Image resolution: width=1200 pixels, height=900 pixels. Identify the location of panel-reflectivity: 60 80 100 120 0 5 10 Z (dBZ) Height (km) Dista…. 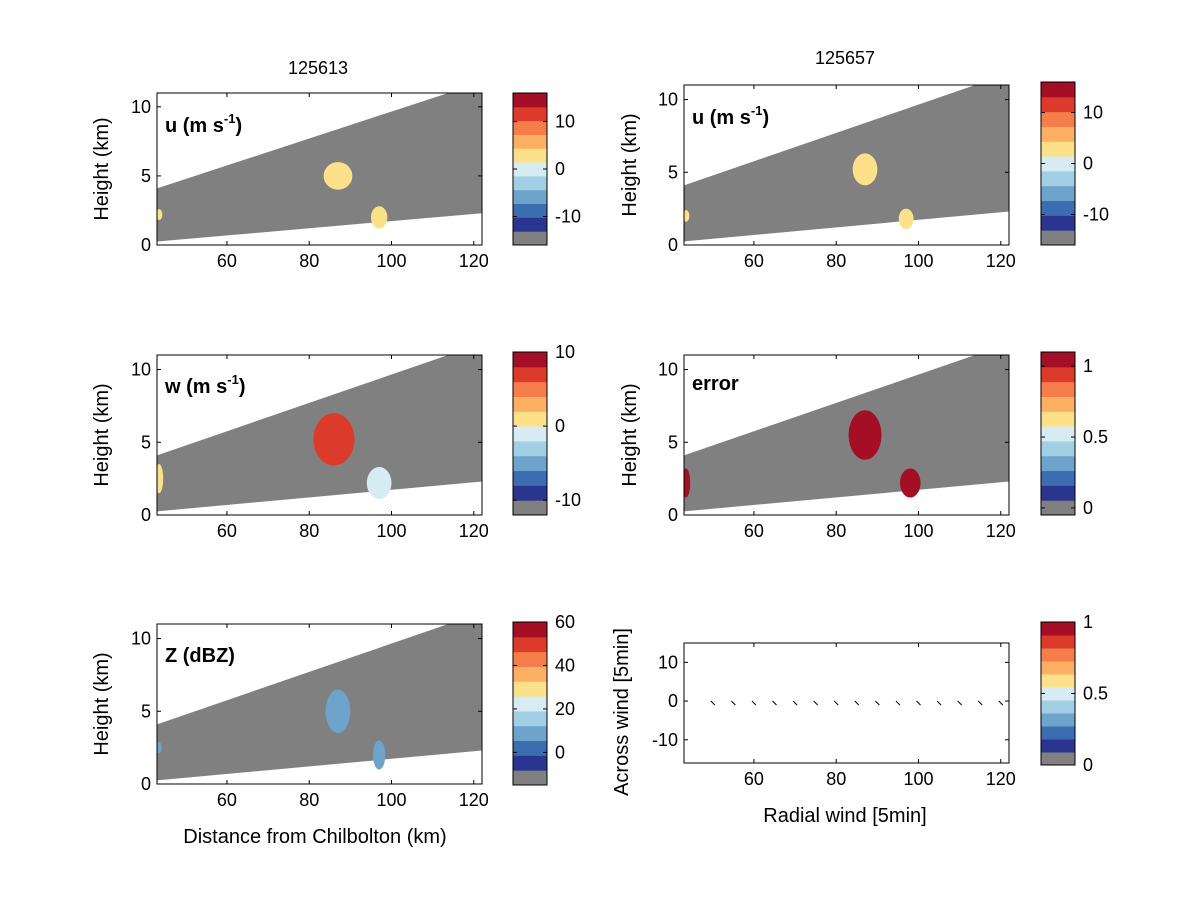
(333, 730).